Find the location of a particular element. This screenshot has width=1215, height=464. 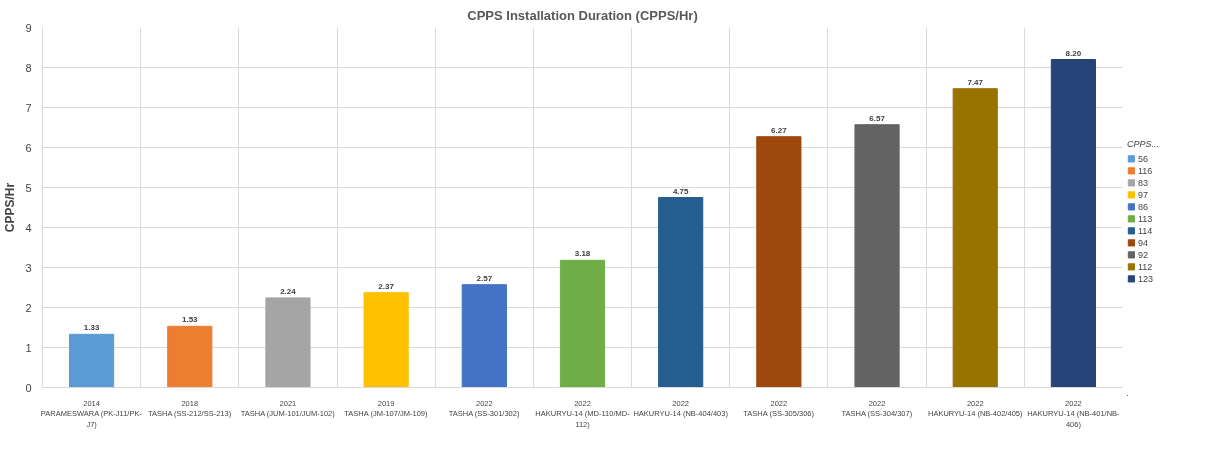

y-tick-label: 9 is located at coordinates (28, 27).